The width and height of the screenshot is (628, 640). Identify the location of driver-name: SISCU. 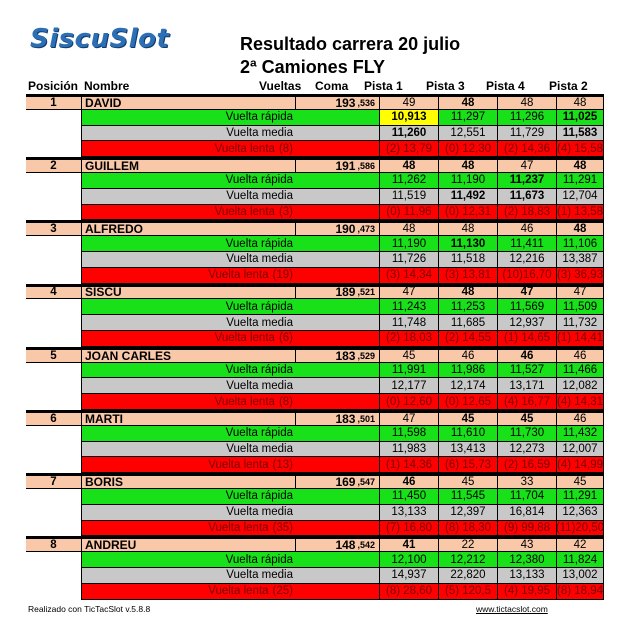
(189, 291).